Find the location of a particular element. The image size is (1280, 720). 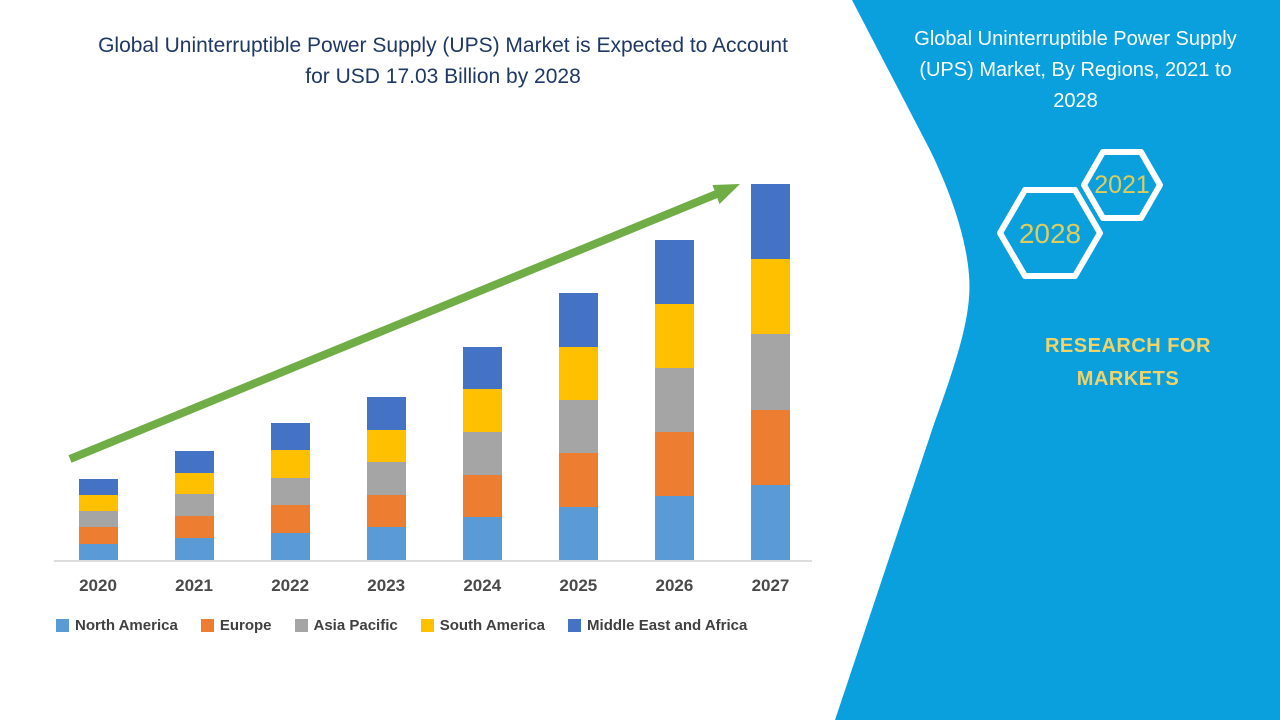

bar-segment-asia-pacific-2023 is located at coordinates (386, 478).